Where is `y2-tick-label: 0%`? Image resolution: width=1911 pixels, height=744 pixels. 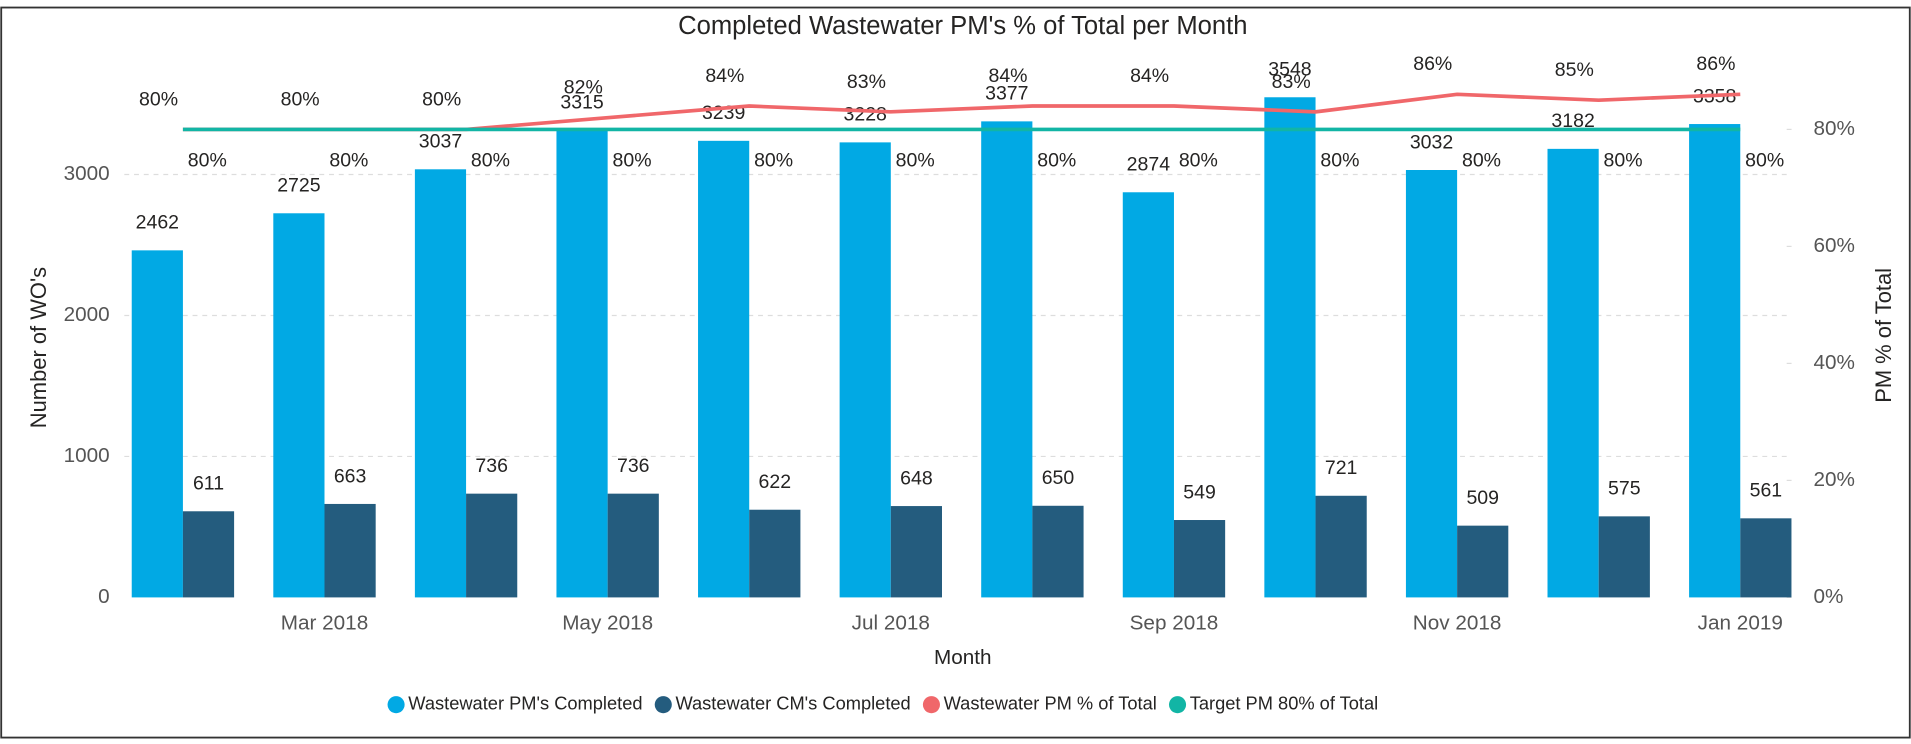 y2-tick-label: 0% is located at coordinates (1829, 596).